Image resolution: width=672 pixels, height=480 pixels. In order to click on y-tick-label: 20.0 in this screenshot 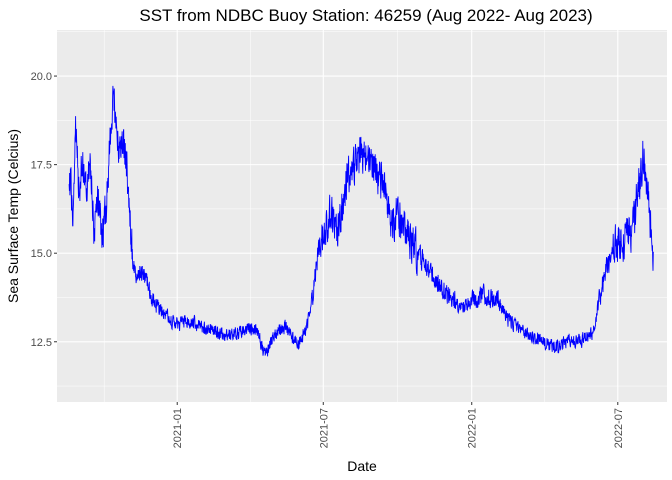, I will do `click(41, 77)`.